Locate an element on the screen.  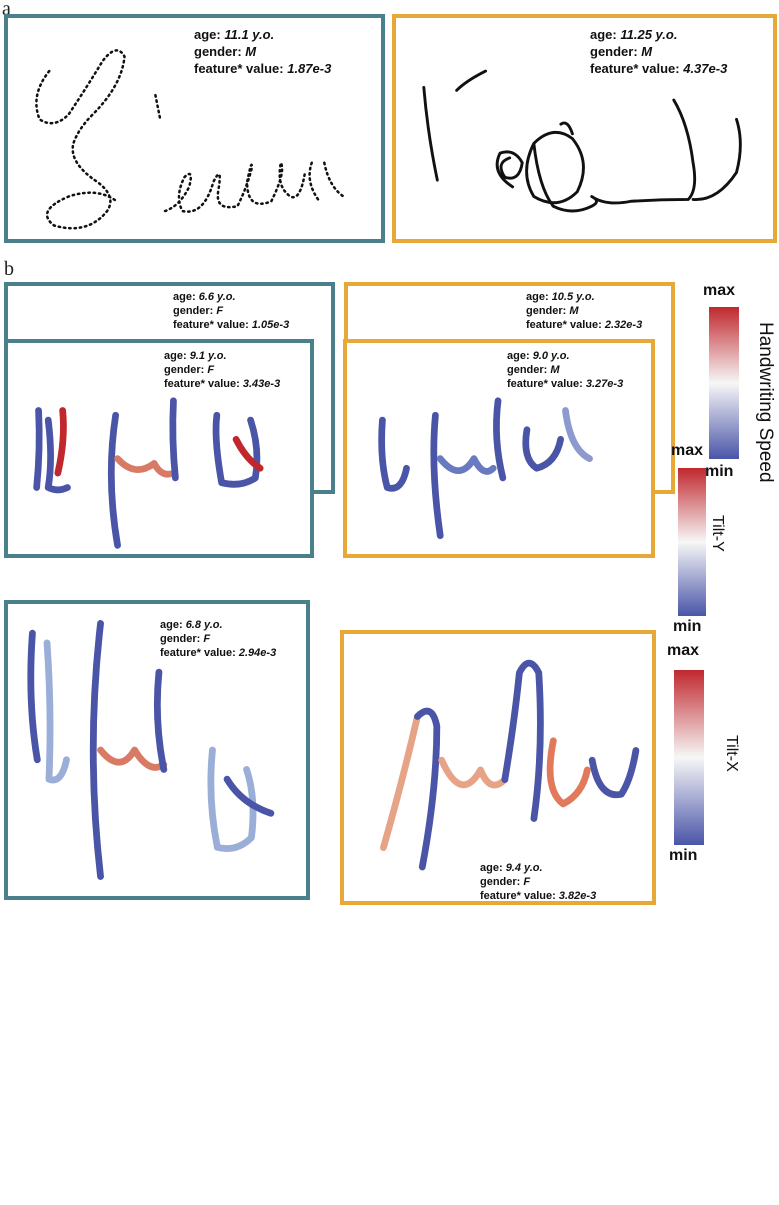
colorbar-tilt-y: max min Tilt-Y is located at coordinates (698, 570).